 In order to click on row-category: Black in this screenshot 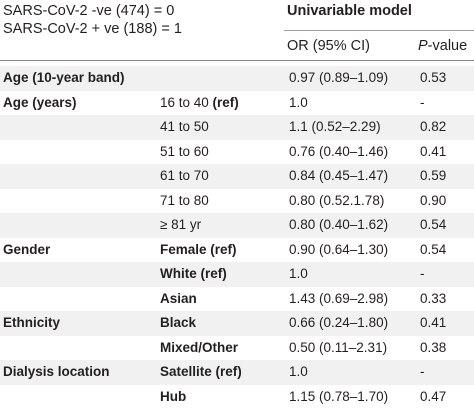, I will do `click(178, 323)`.